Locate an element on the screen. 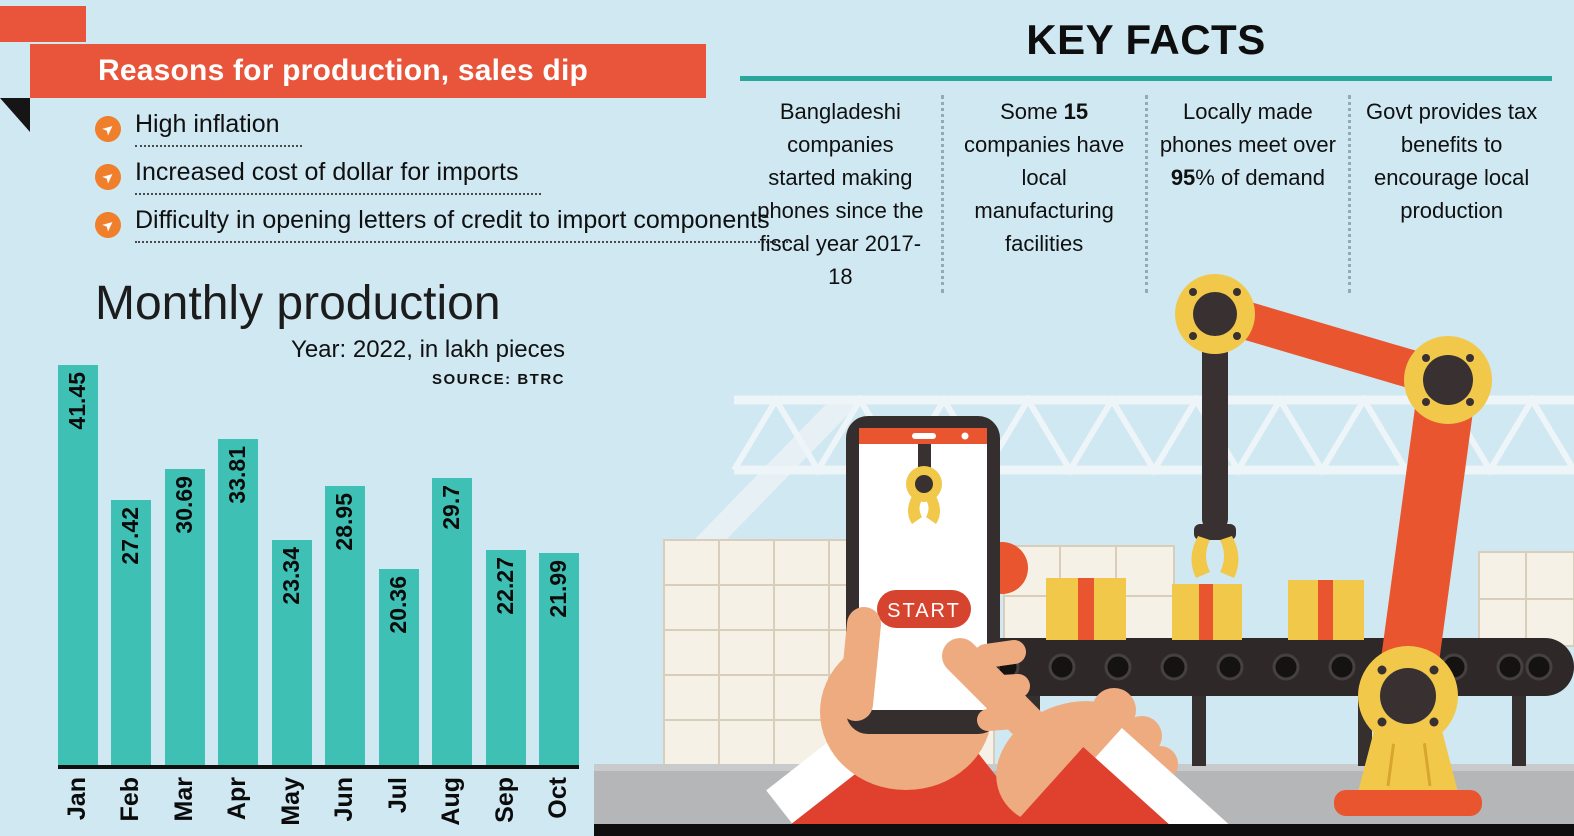  bar-jul: 20.36 is located at coordinates (398, 667).